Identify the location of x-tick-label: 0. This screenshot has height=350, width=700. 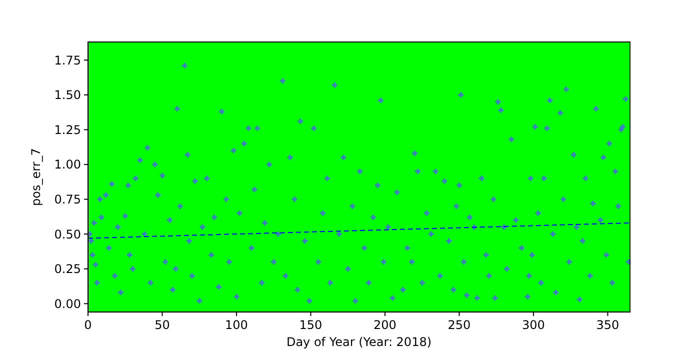
(88, 325).